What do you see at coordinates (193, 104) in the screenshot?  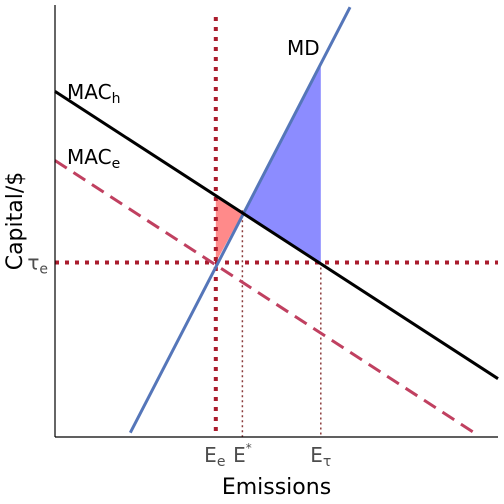 I see `series-labels: MD MACh MACe` at bounding box center [193, 104].